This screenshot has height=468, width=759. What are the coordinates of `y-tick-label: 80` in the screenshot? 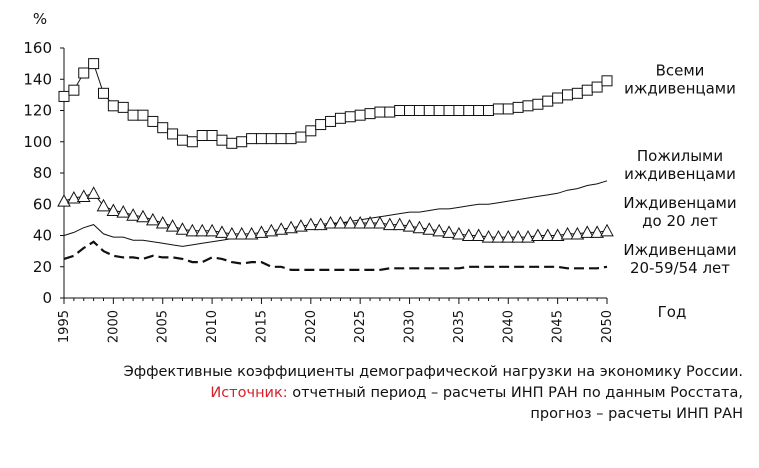 It's located at (42, 173).